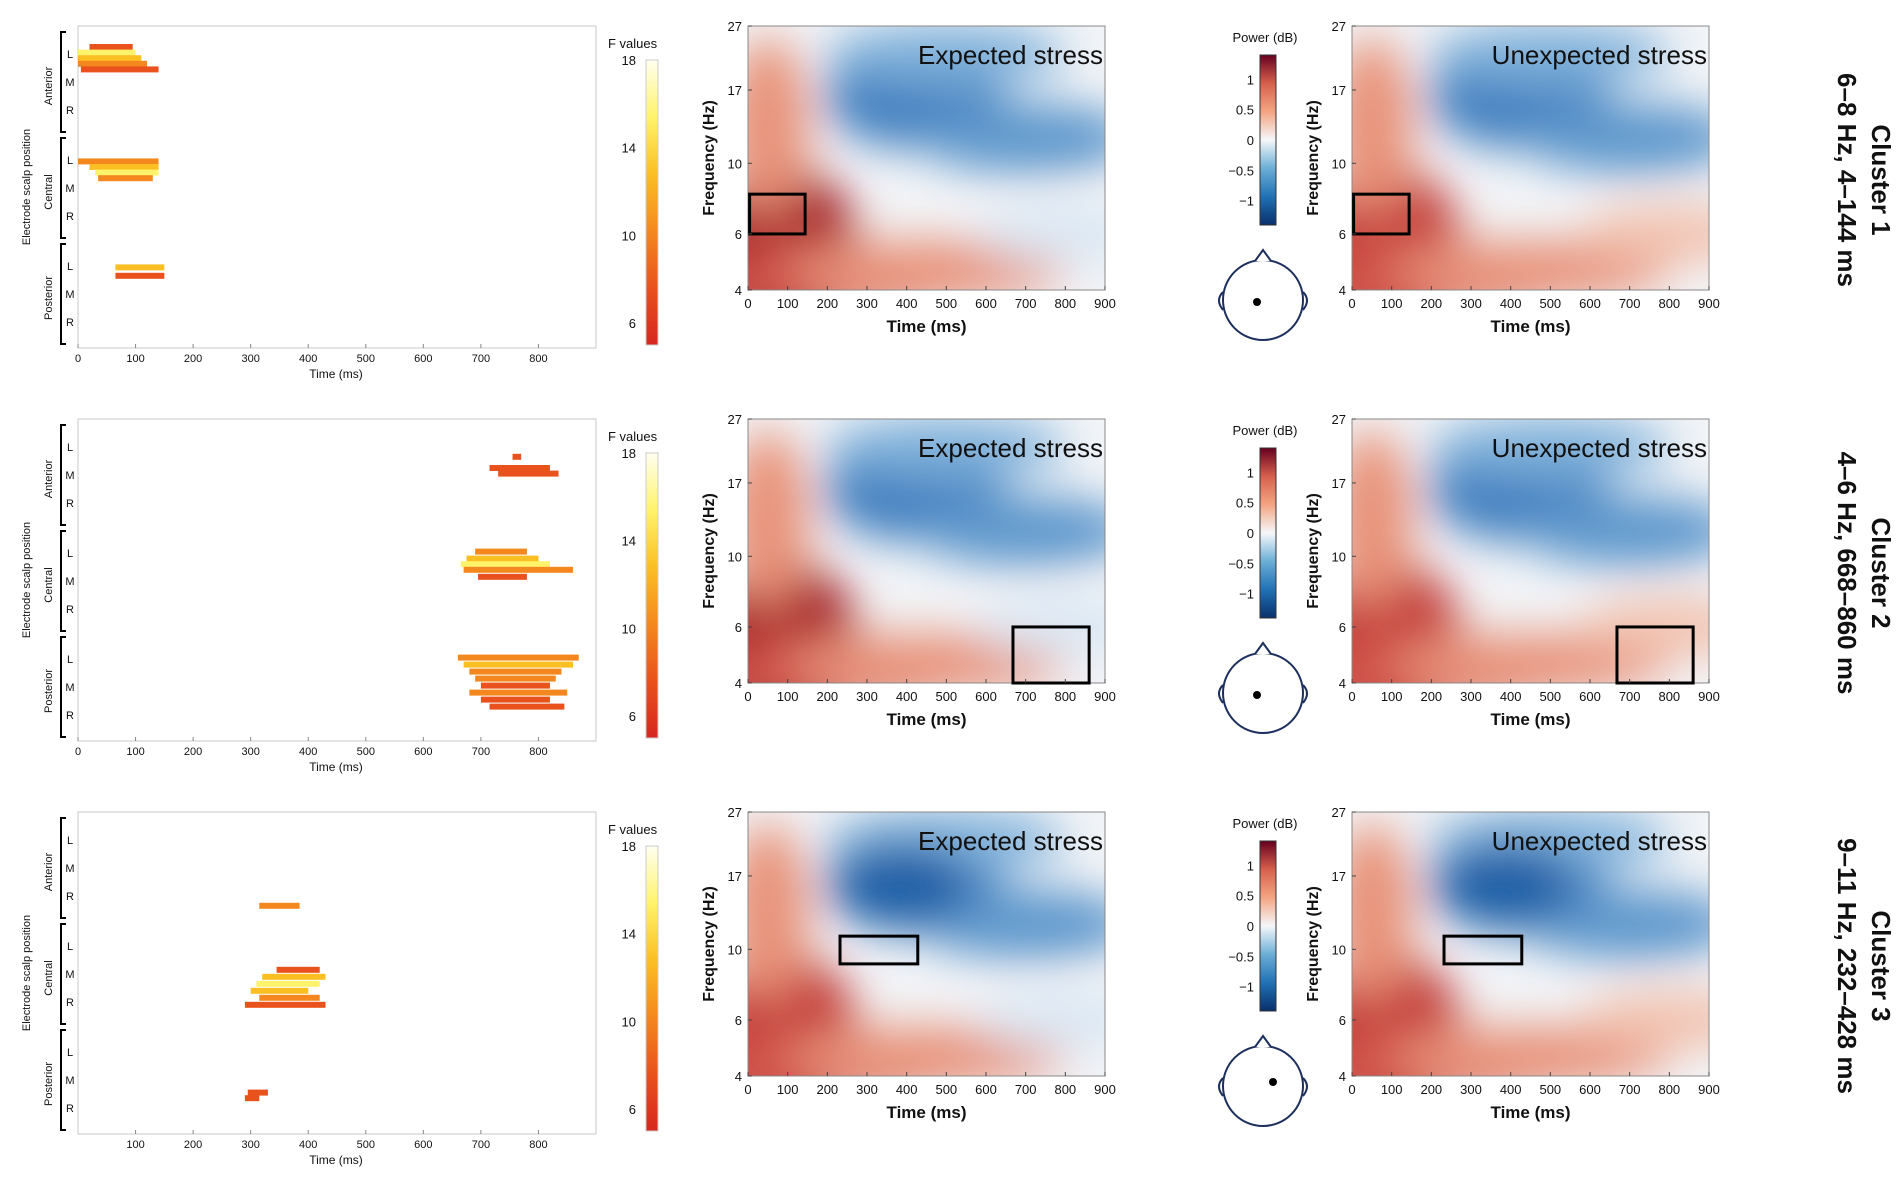 The width and height of the screenshot is (1904, 1202). I want to click on tf-xtick-label: 600, so click(1590, 1089).